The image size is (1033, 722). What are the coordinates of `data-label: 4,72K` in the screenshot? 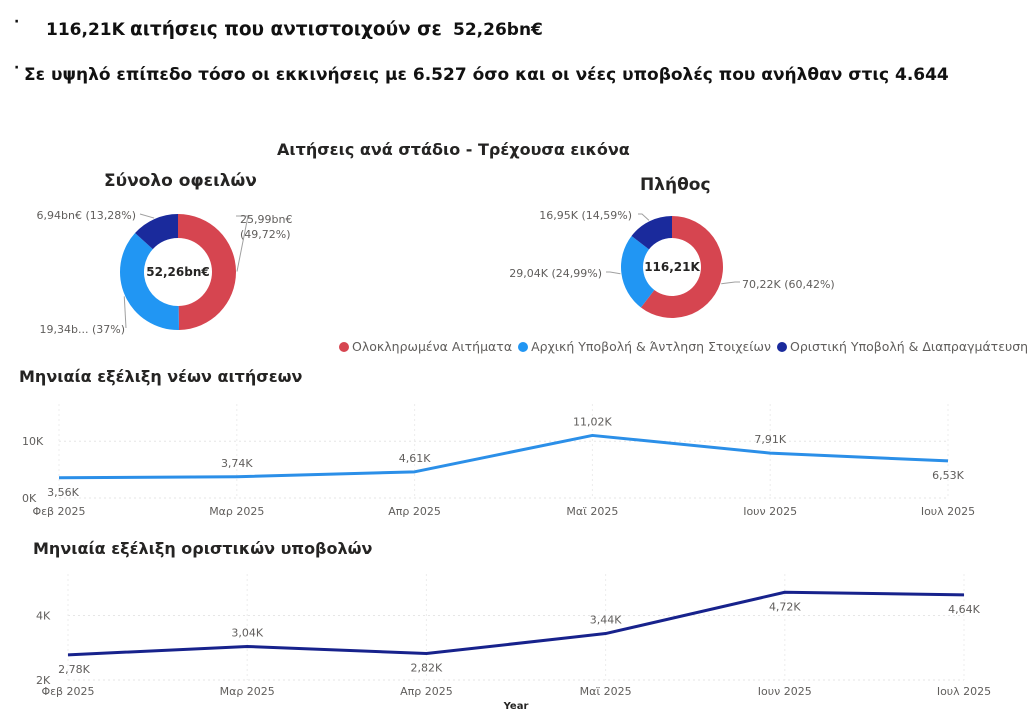 It's located at (785, 606).